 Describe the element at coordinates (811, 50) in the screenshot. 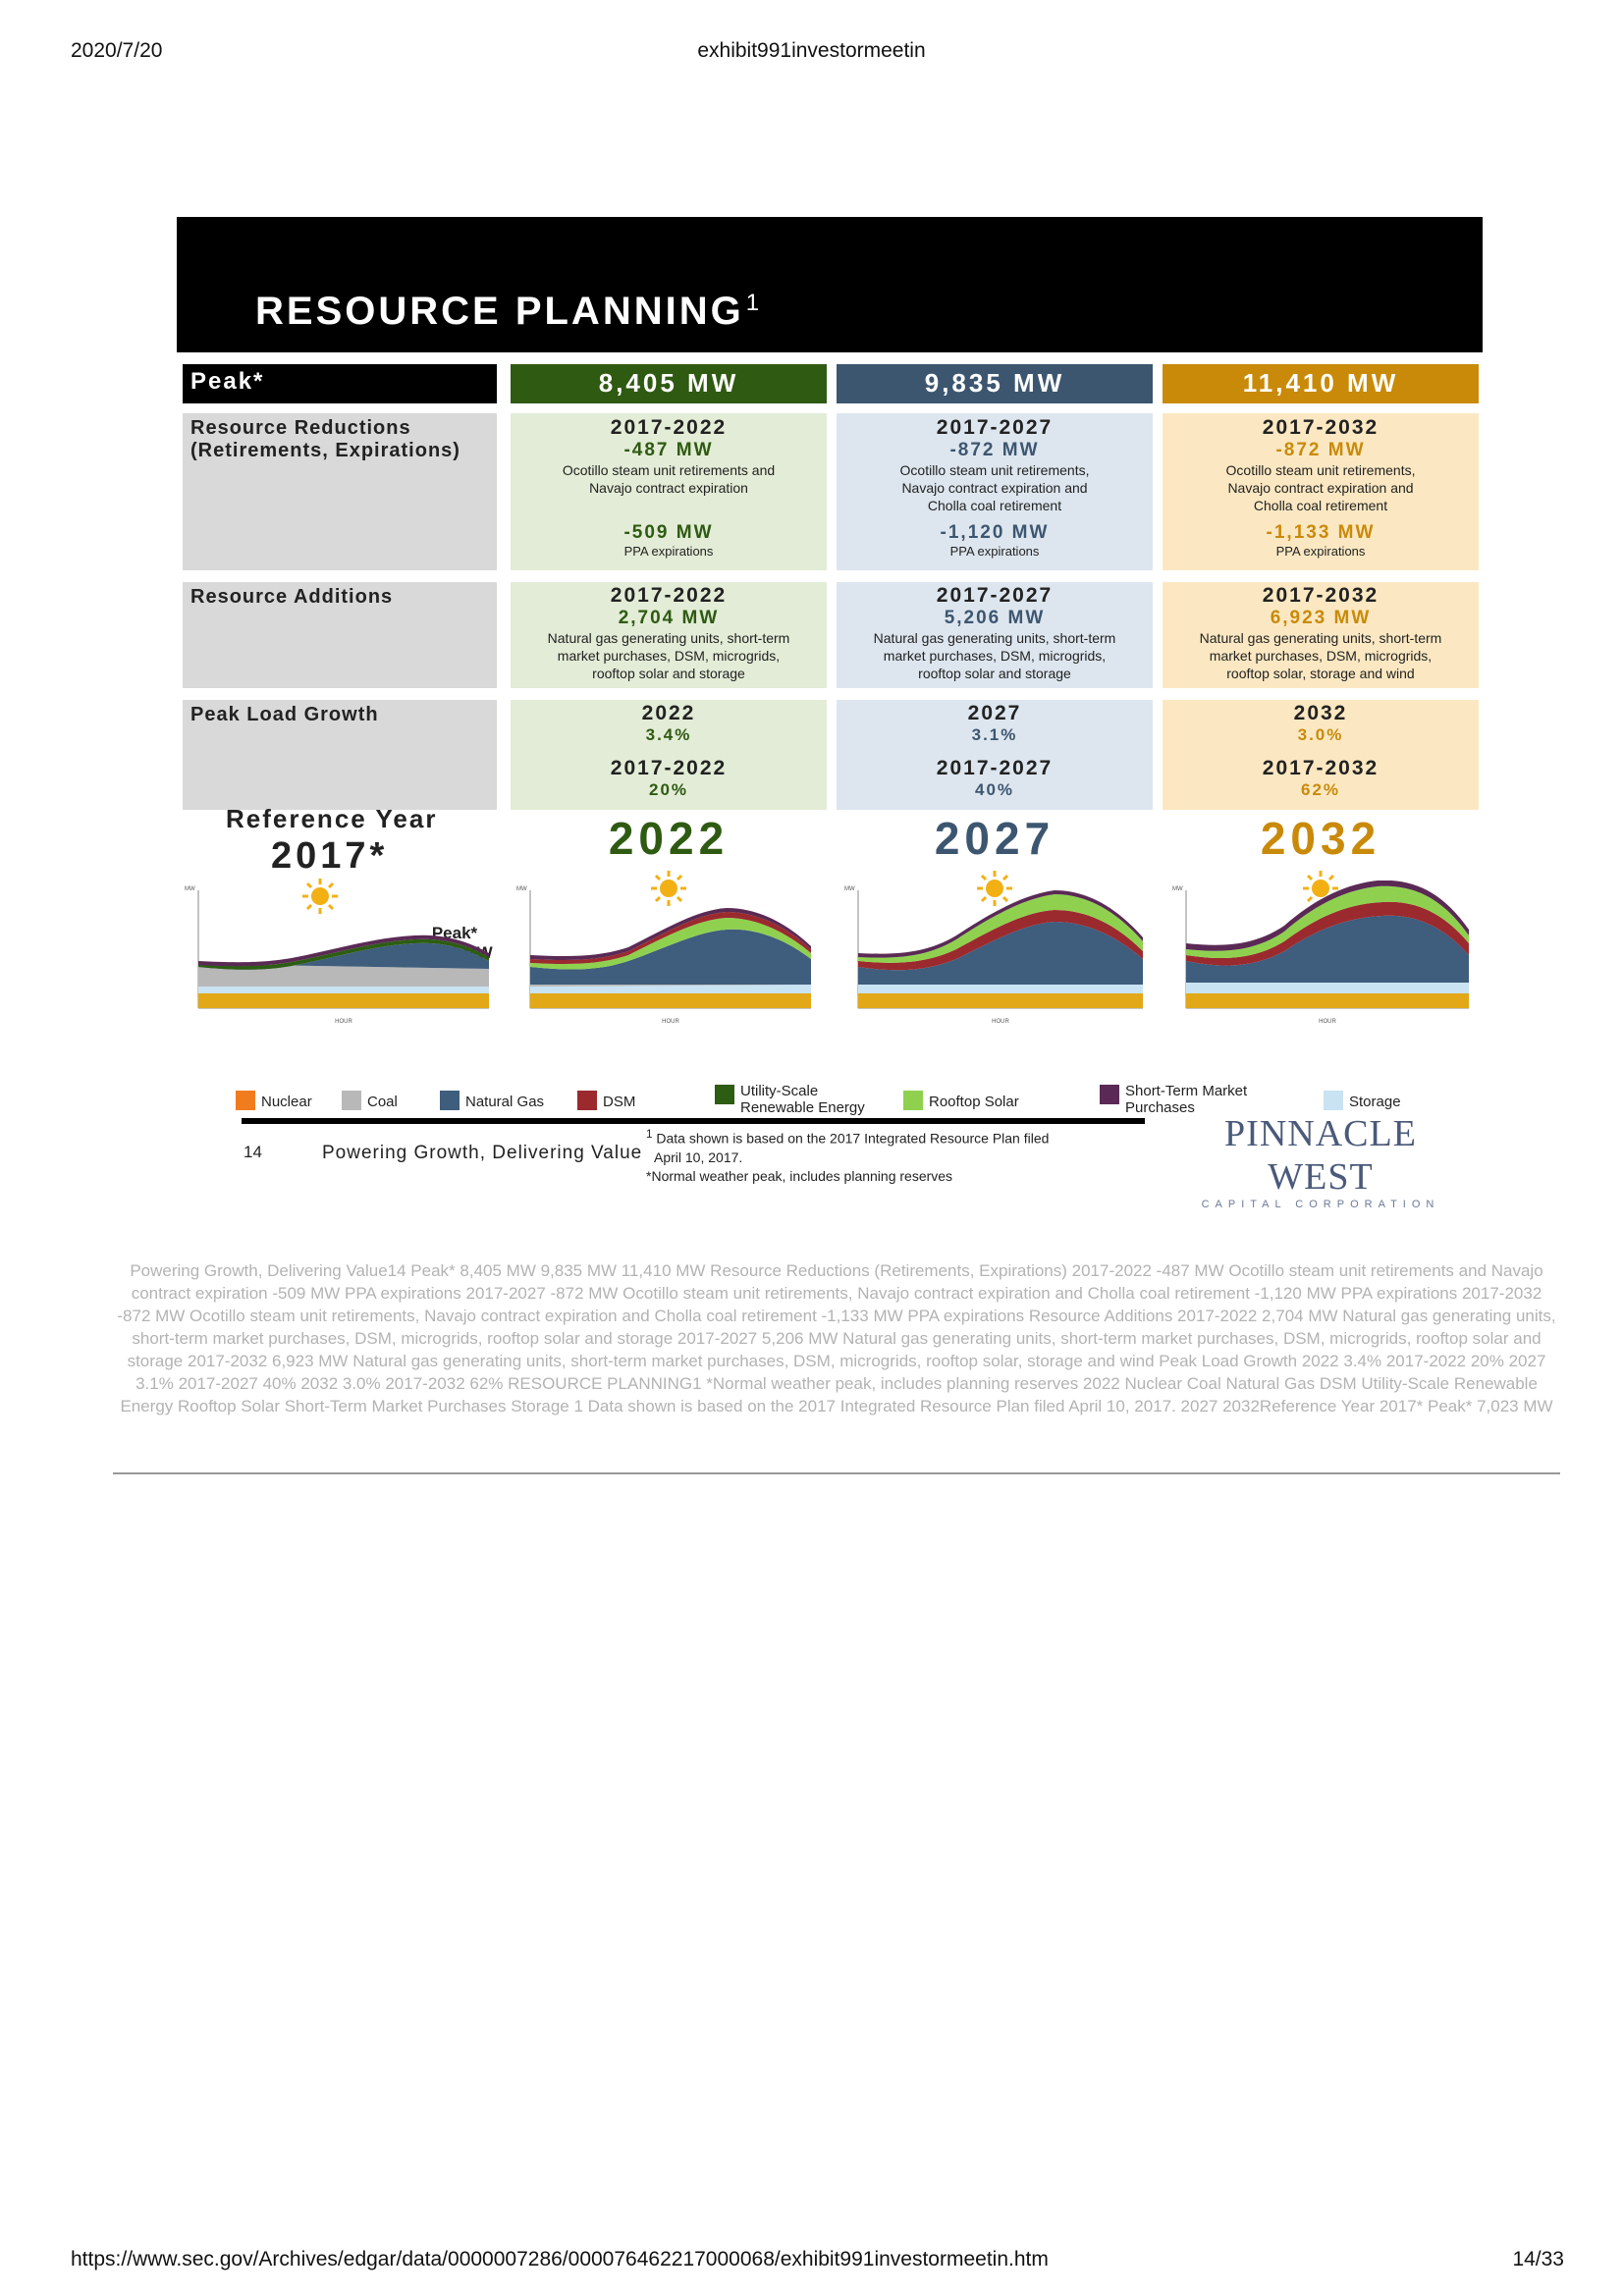

I see `print-doc-title: exhibit991investormeetin` at that location.